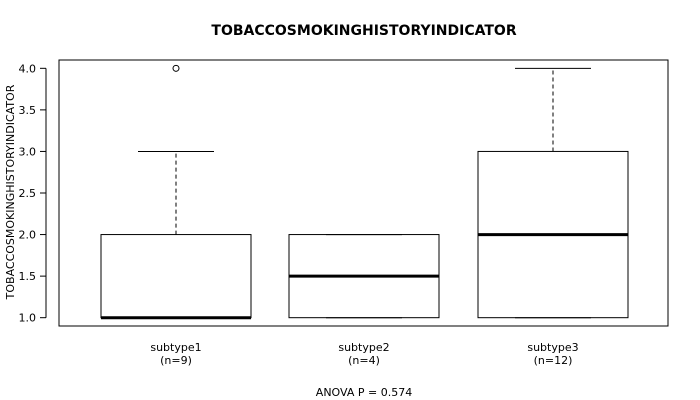  Describe the element at coordinates (363, 347) in the screenshot. I see `x-tick-label-subtype2: subtype2` at that location.